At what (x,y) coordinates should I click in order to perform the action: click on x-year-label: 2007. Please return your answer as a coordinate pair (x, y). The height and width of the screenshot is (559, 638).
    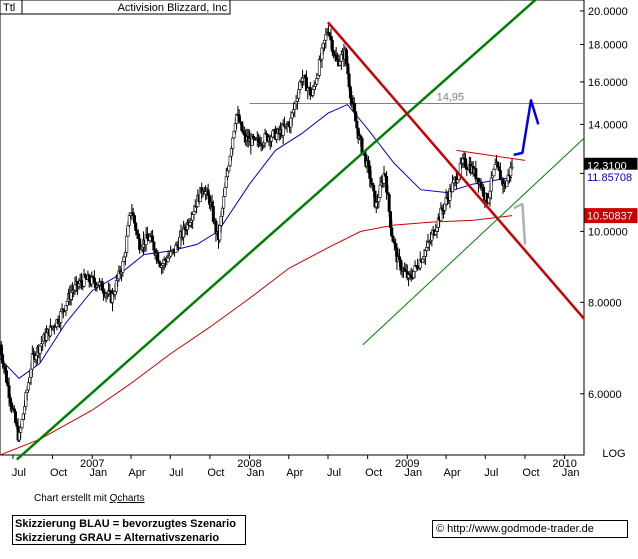
    Looking at the image, I should click on (92, 464).